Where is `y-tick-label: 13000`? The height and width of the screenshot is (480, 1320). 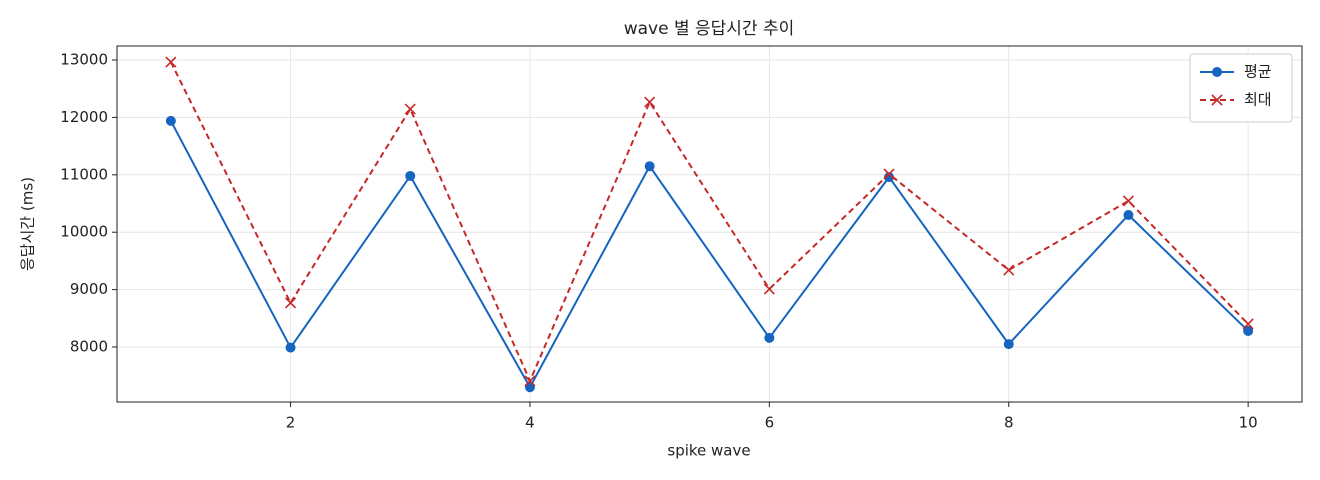
y-tick-label: 13000 is located at coordinates (84, 60).